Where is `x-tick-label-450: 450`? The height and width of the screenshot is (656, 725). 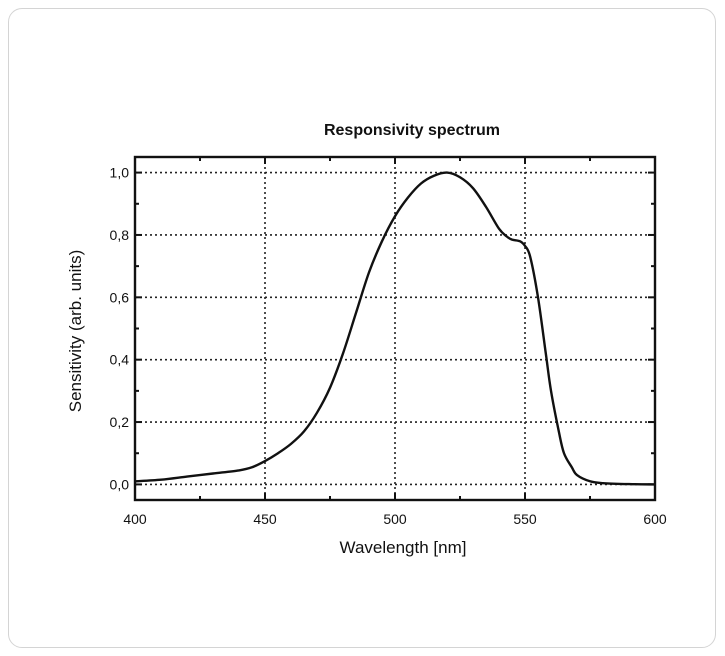
x-tick-label-450: 450 is located at coordinates (265, 519).